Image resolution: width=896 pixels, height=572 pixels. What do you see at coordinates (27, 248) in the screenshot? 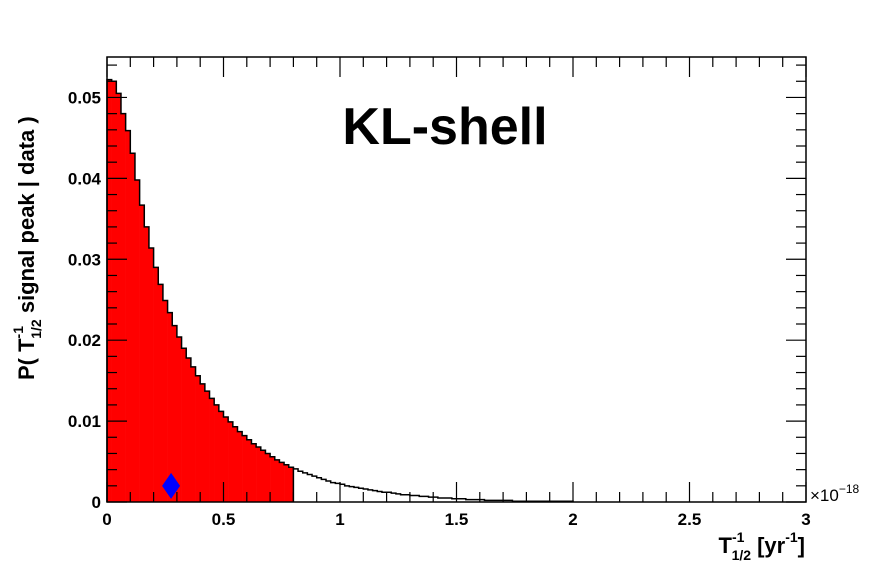
I see `y-axis-title: P( T-1 1/2 signal peak | data )` at bounding box center [27, 248].